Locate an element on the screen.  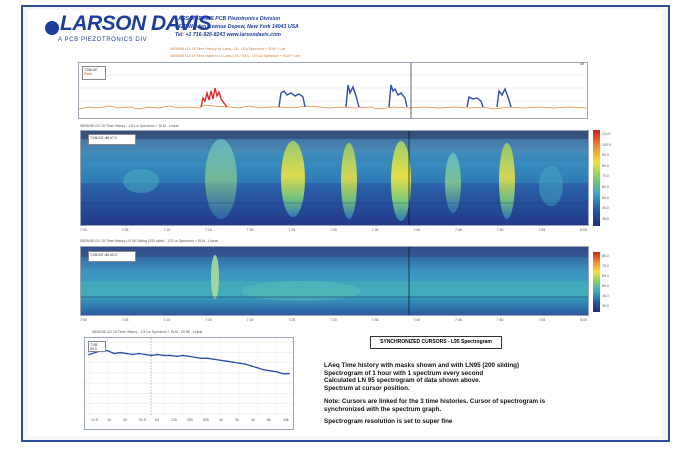
spectrum-line is located at coordinates (188, 362).